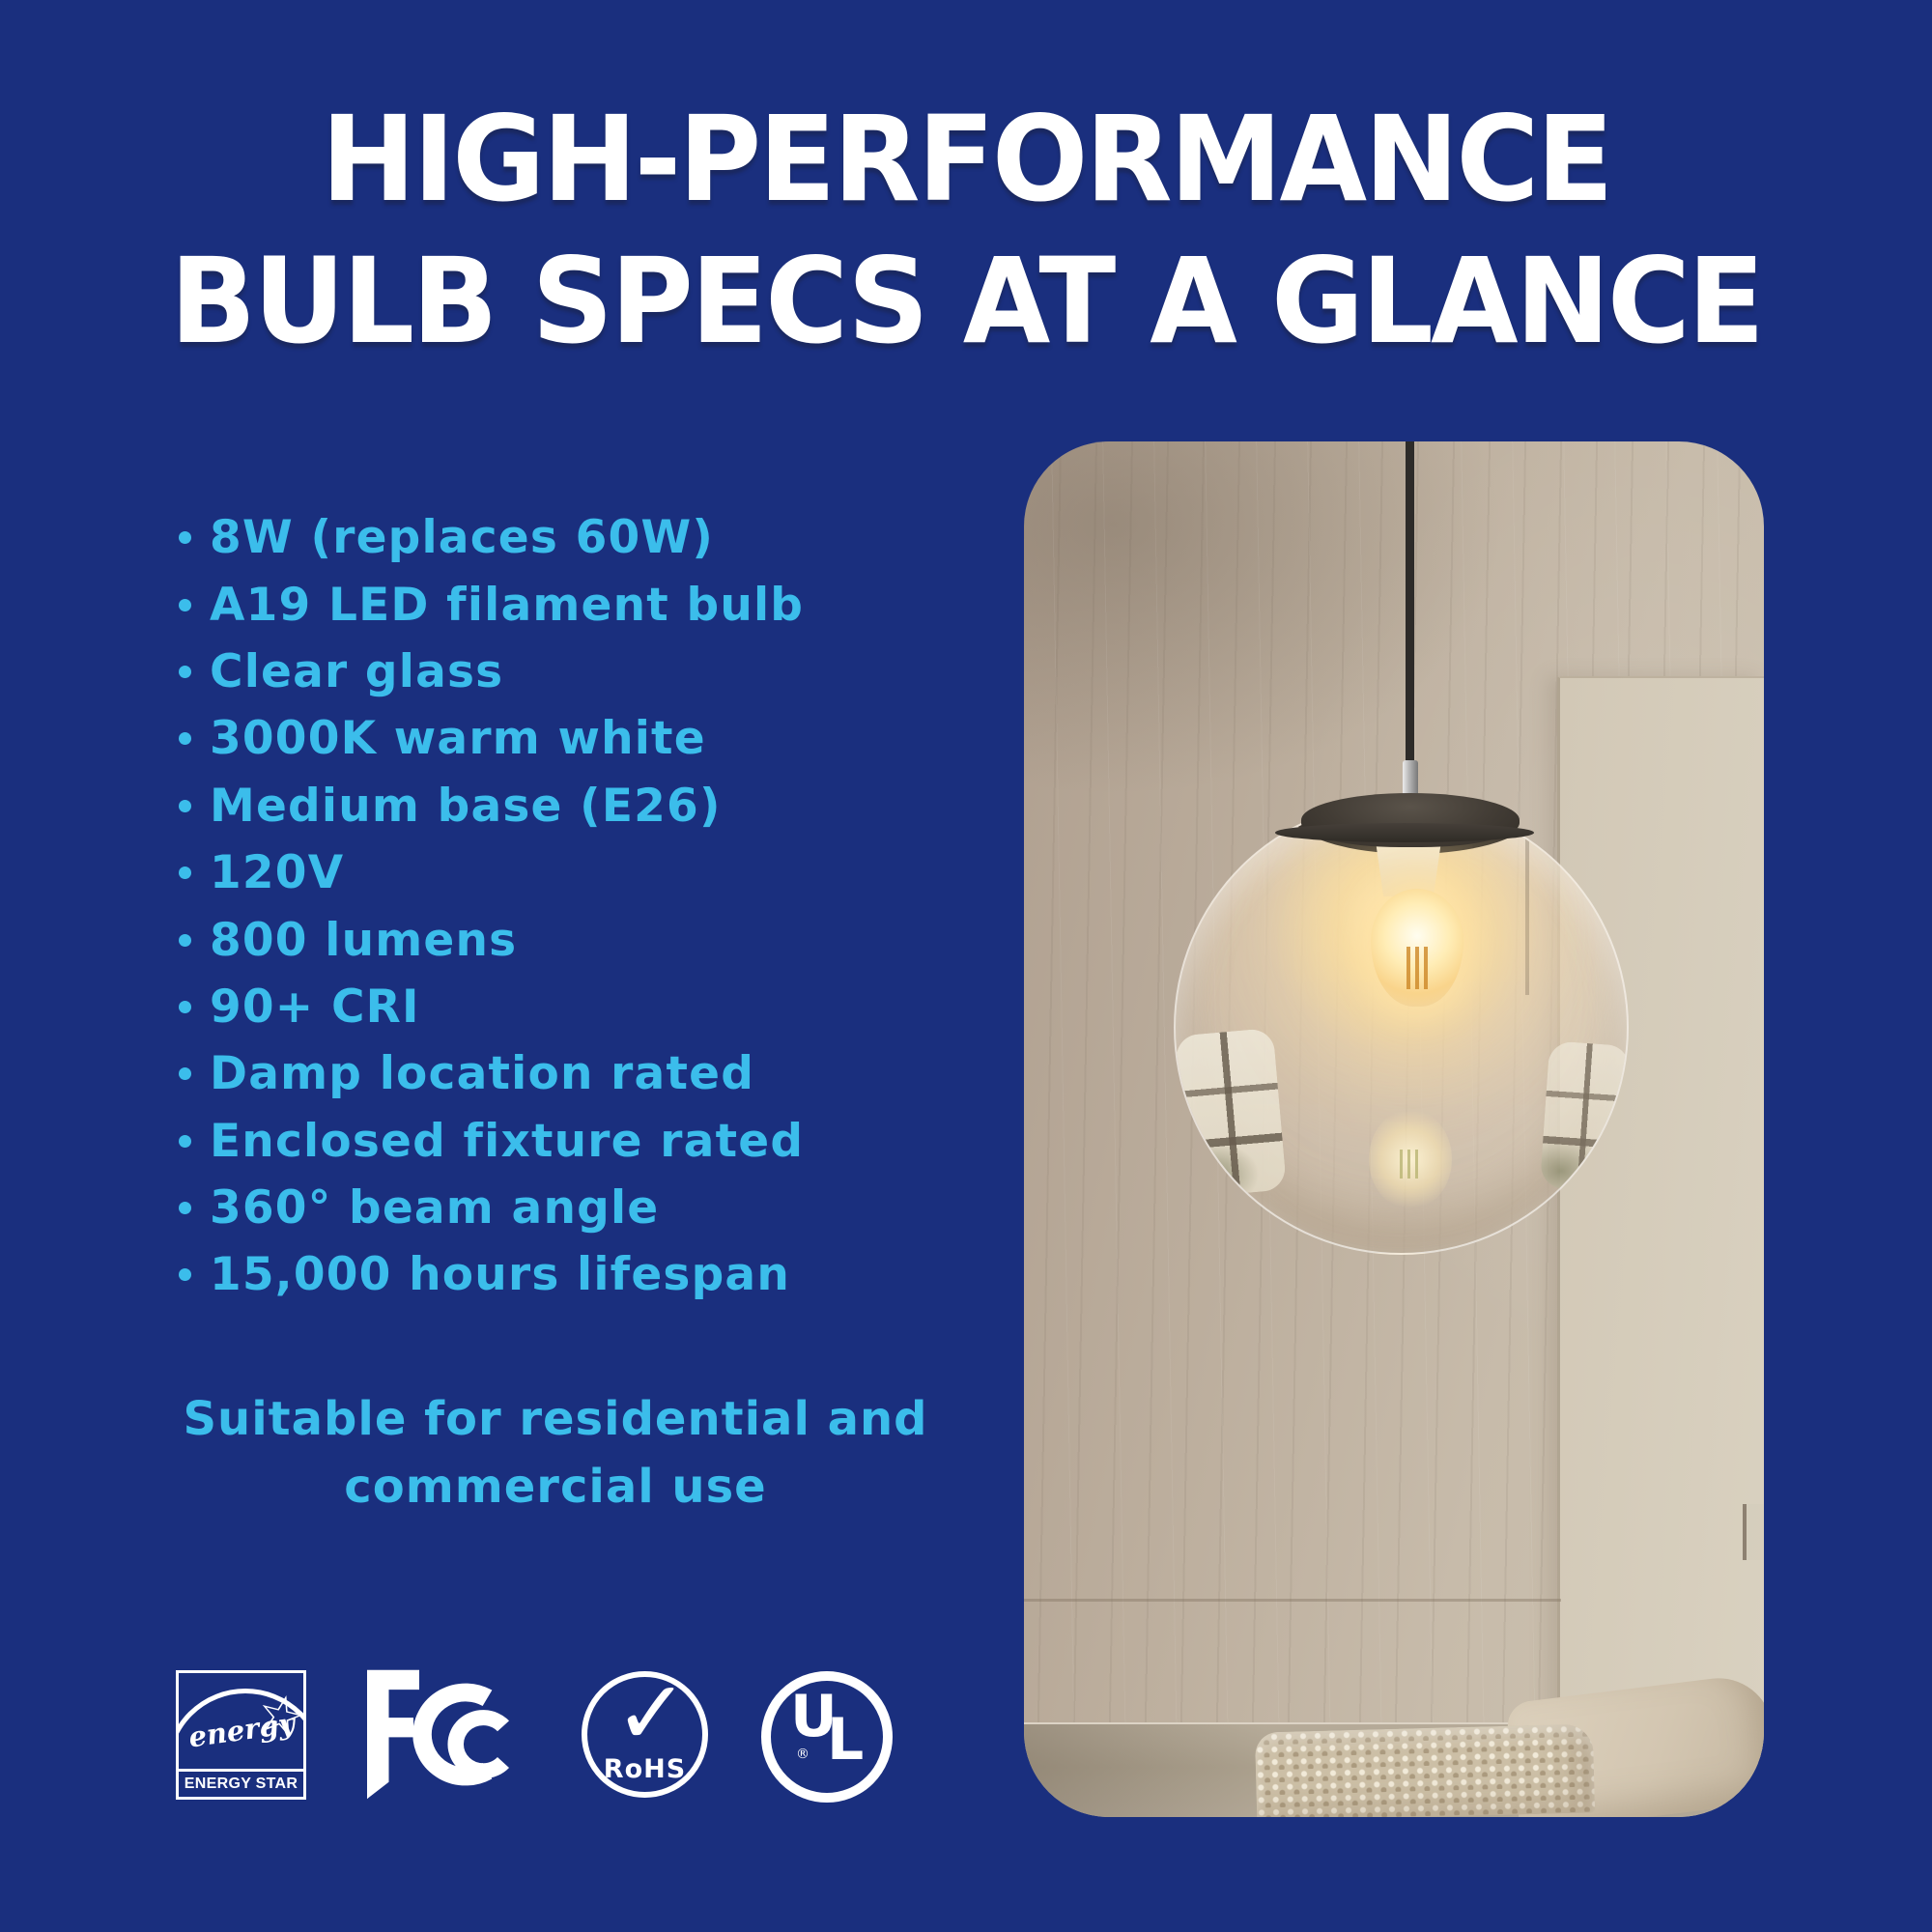  I want to click on energy-star-arc-icon, so click(241, 1729).